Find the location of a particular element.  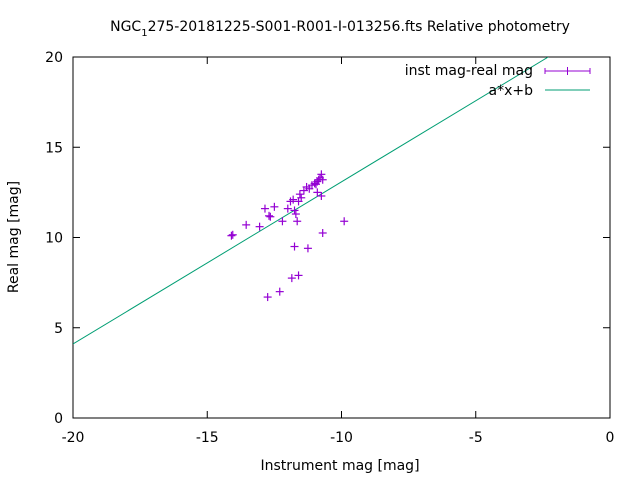

x-tick-label: -10 is located at coordinates (341, 438).